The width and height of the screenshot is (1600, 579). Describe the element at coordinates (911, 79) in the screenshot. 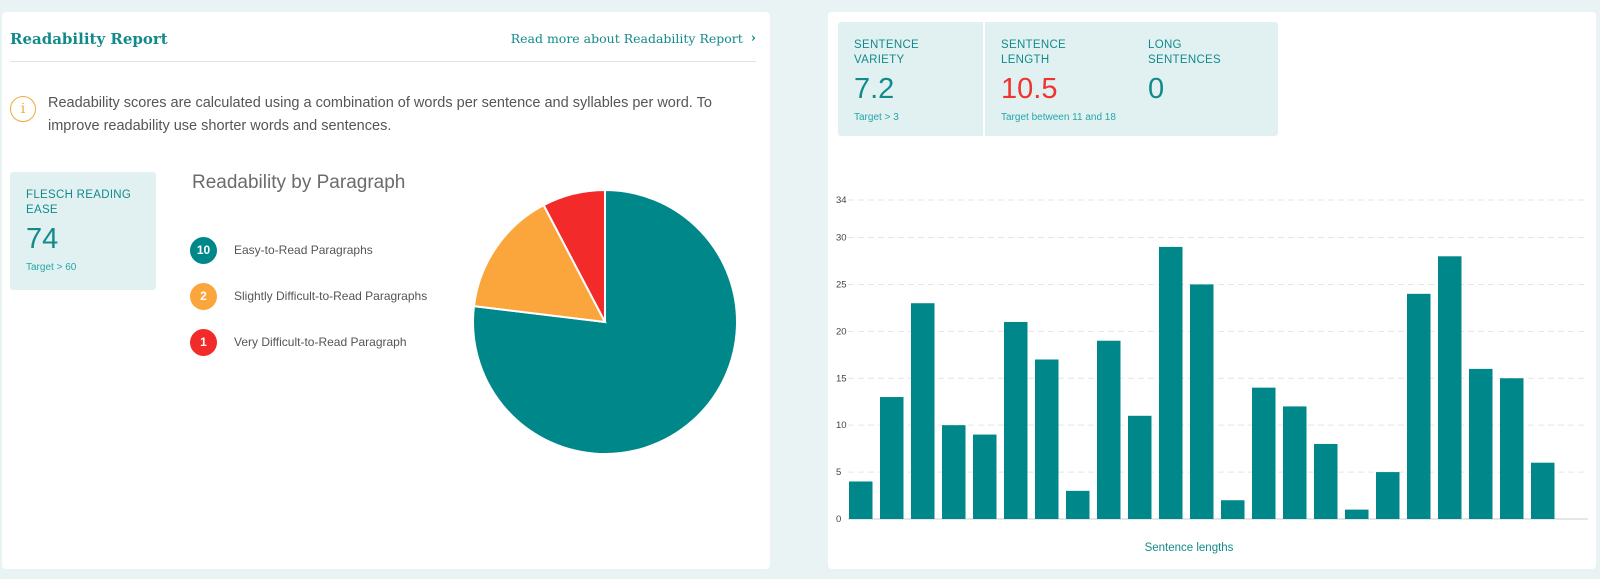

I see `sentence-variety-card: SENTENCE VARIETY 7.2 Target > 3` at that location.